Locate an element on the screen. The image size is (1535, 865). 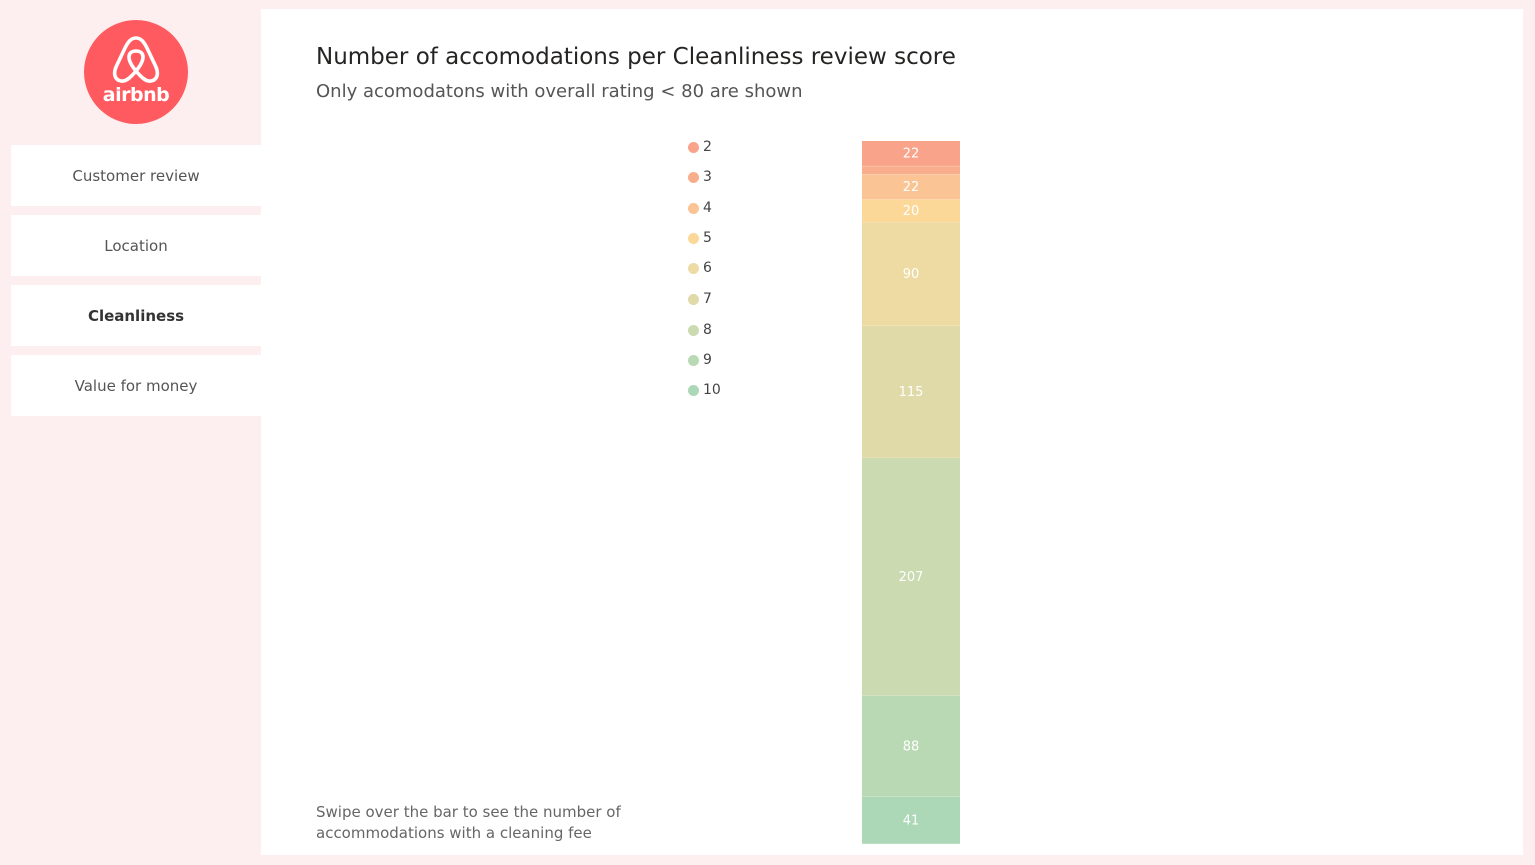
nav-location: Location is located at coordinates (136, 245).